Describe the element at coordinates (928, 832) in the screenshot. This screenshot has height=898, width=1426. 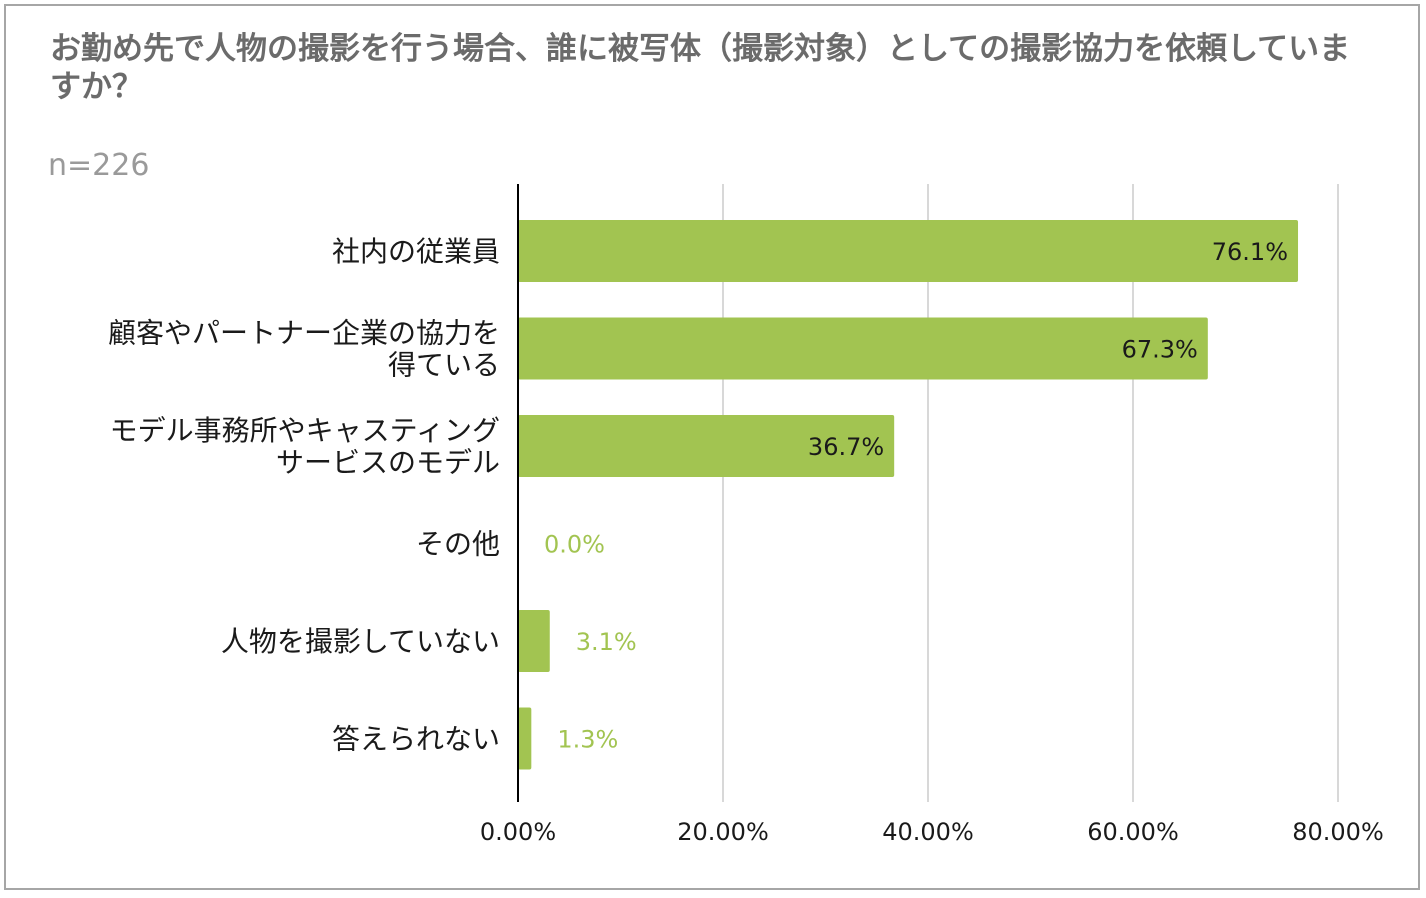
I see `x-tick-label: 40.00%` at that location.